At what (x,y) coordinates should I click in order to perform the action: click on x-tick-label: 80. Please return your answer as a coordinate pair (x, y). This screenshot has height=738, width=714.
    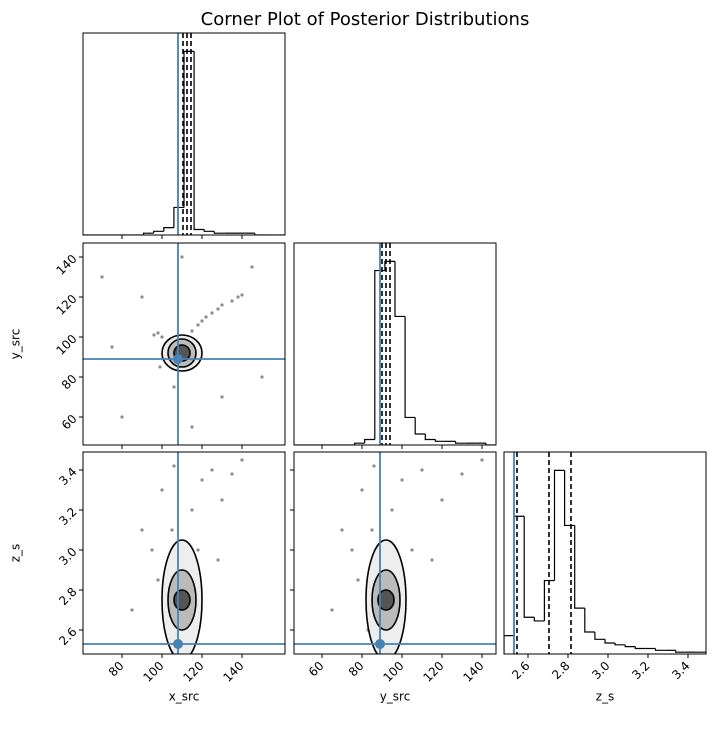
    Looking at the image, I should click on (116, 669).